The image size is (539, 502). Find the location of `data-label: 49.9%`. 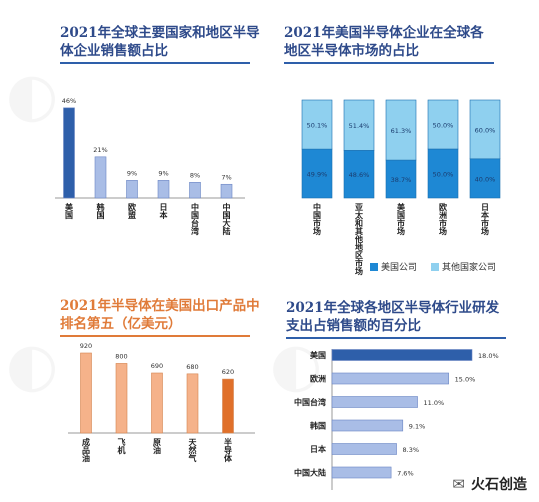

data-label: 49.9% is located at coordinates (317, 175).